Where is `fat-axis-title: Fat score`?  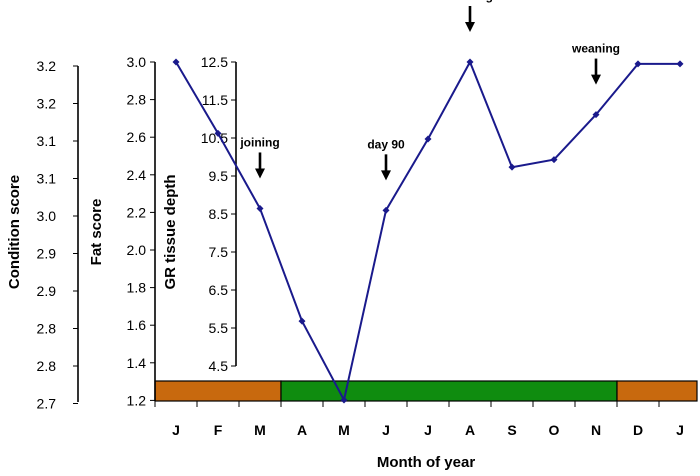
fat-axis-title: Fat score is located at coordinates (96, 232).